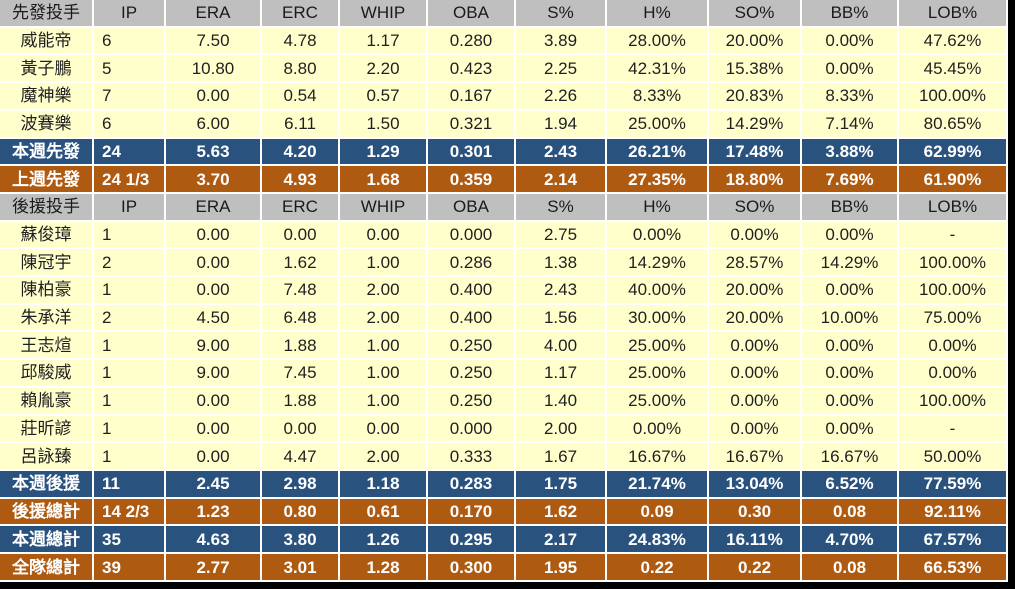  What do you see at coordinates (953, 568) in the screenshot?
I see `stat-value-cell: 66.53%` at bounding box center [953, 568].